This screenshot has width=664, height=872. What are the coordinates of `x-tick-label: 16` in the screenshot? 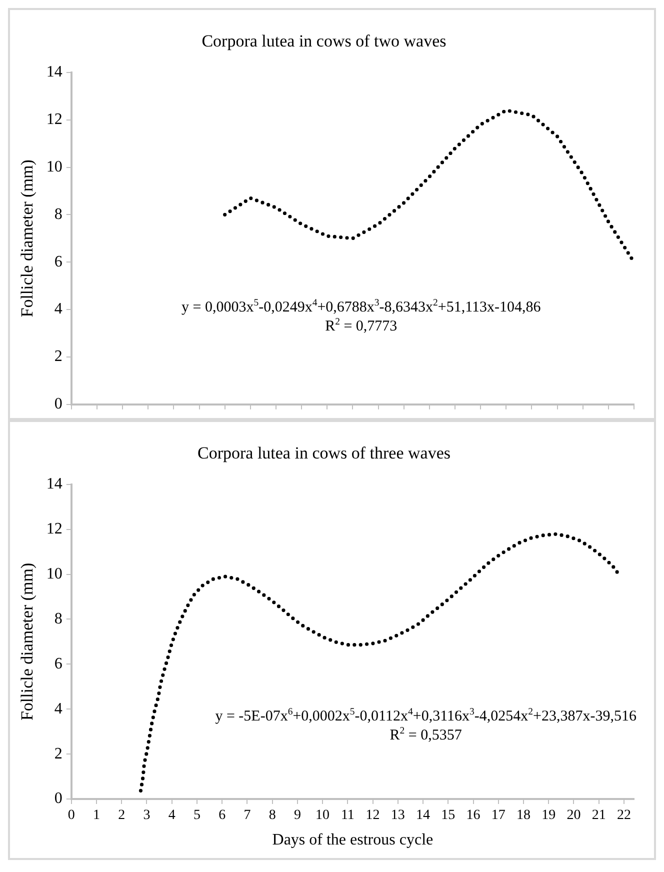 It's located at (473, 816).